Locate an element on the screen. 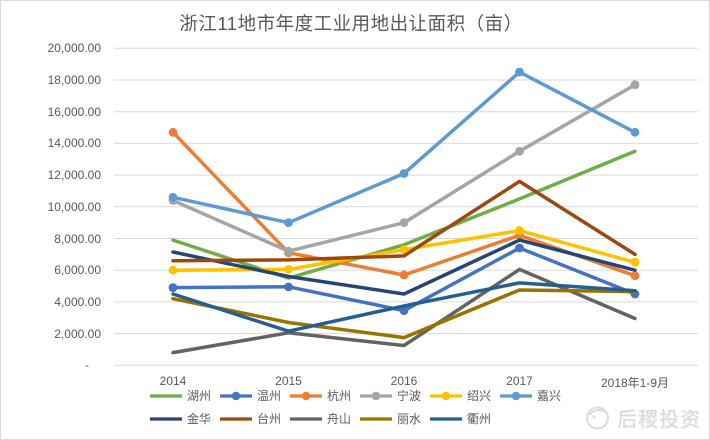 The width and height of the screenshot is (710, 440). series-line-quzhou is located at coordinates (404, 307).